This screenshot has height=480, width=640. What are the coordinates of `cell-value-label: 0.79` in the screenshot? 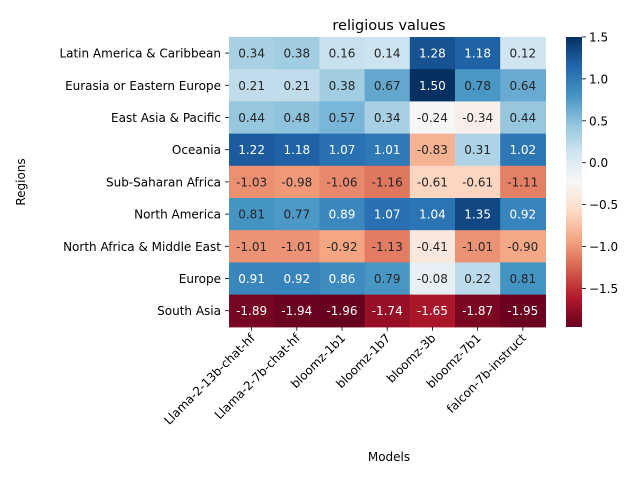 It's located at (387, 279).